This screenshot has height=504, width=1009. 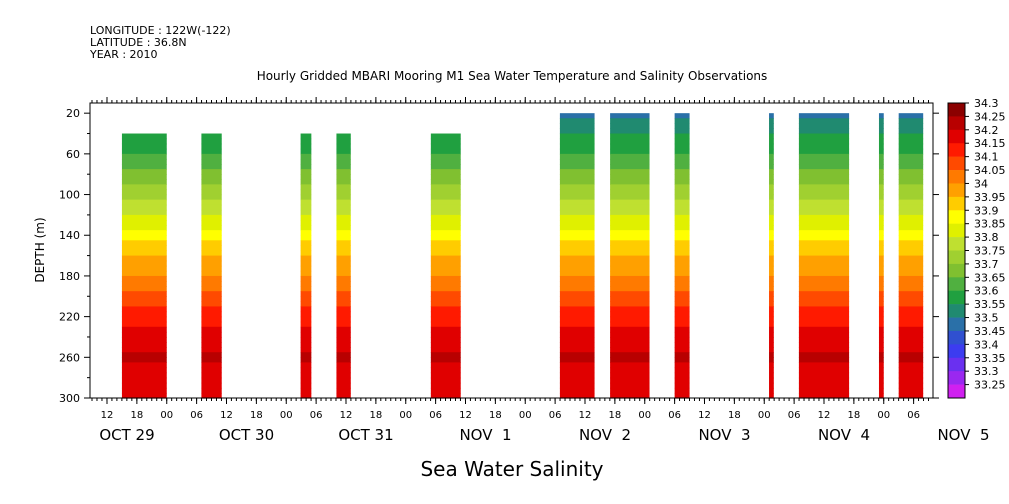 What do you see at coordinates (956, 250) in the screenshot?
I see `colorbar-frame` at bounding box center [956, 250].